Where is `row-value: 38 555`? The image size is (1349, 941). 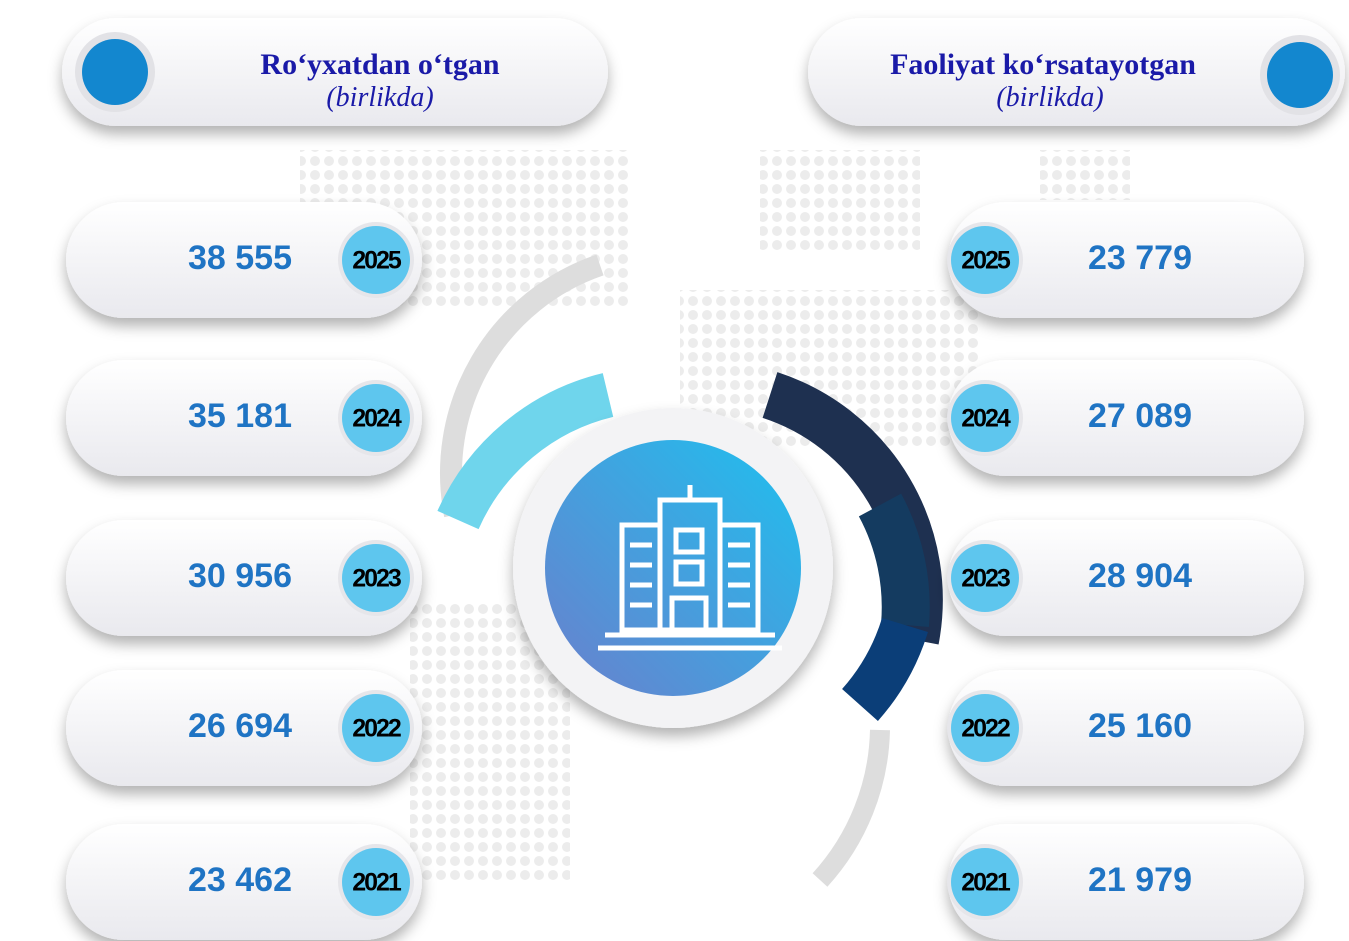 row-value: 38 555 is located at coordinates (240, 258).